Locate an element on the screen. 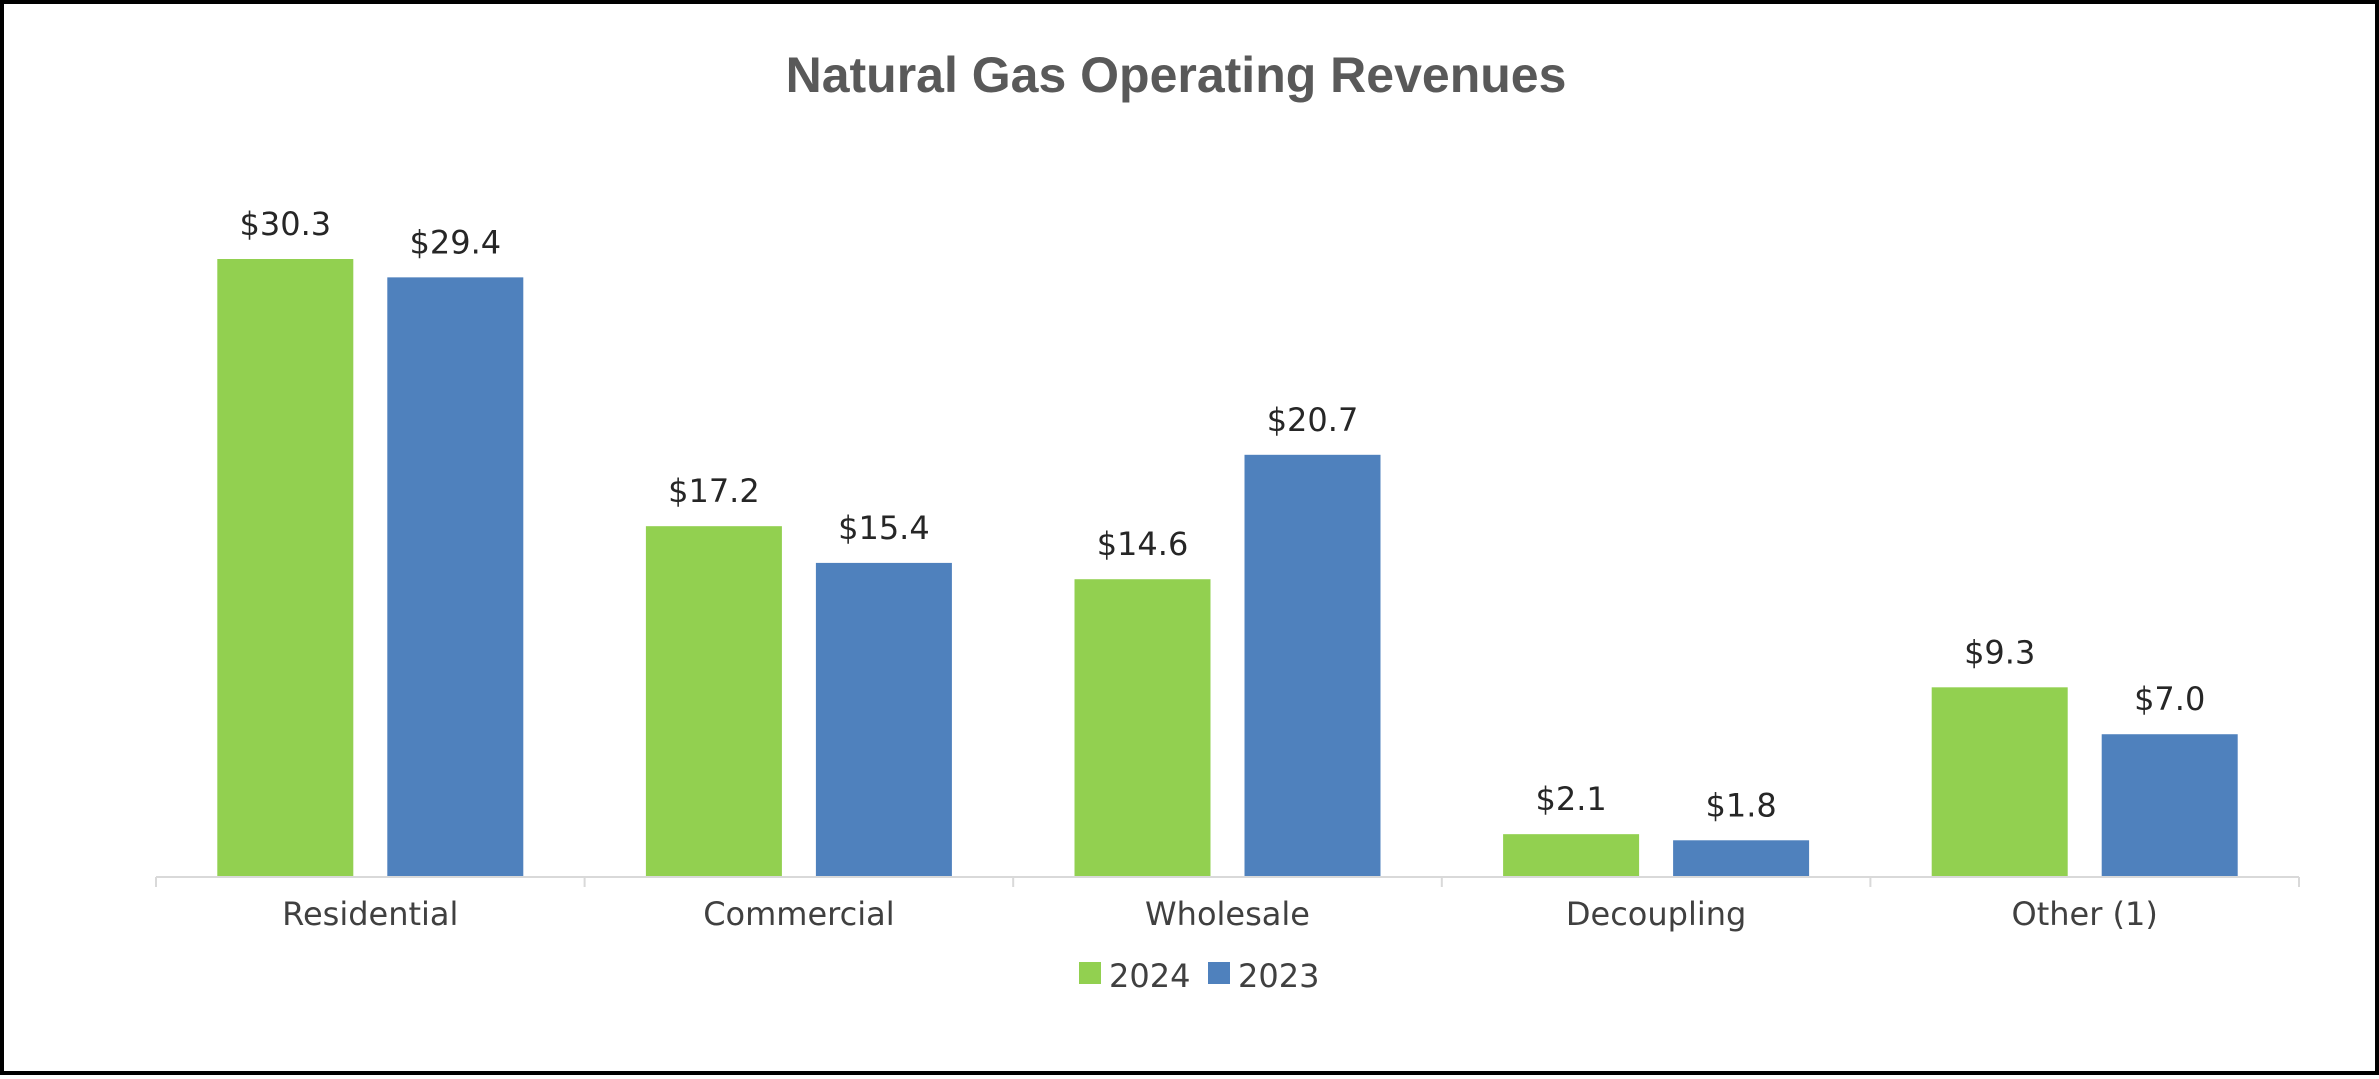  legend-label-2023: 2023 is located at coordinates (1278, 976).